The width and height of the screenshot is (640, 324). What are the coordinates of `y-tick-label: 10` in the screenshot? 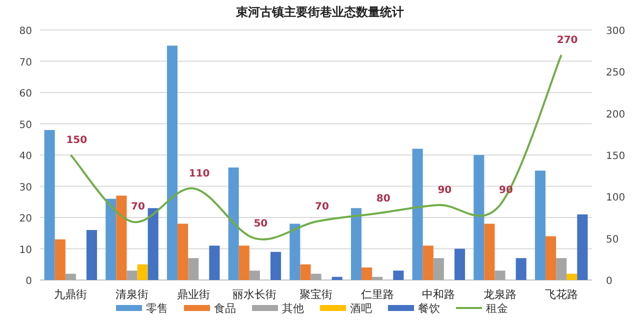 It's located at (25, 250).